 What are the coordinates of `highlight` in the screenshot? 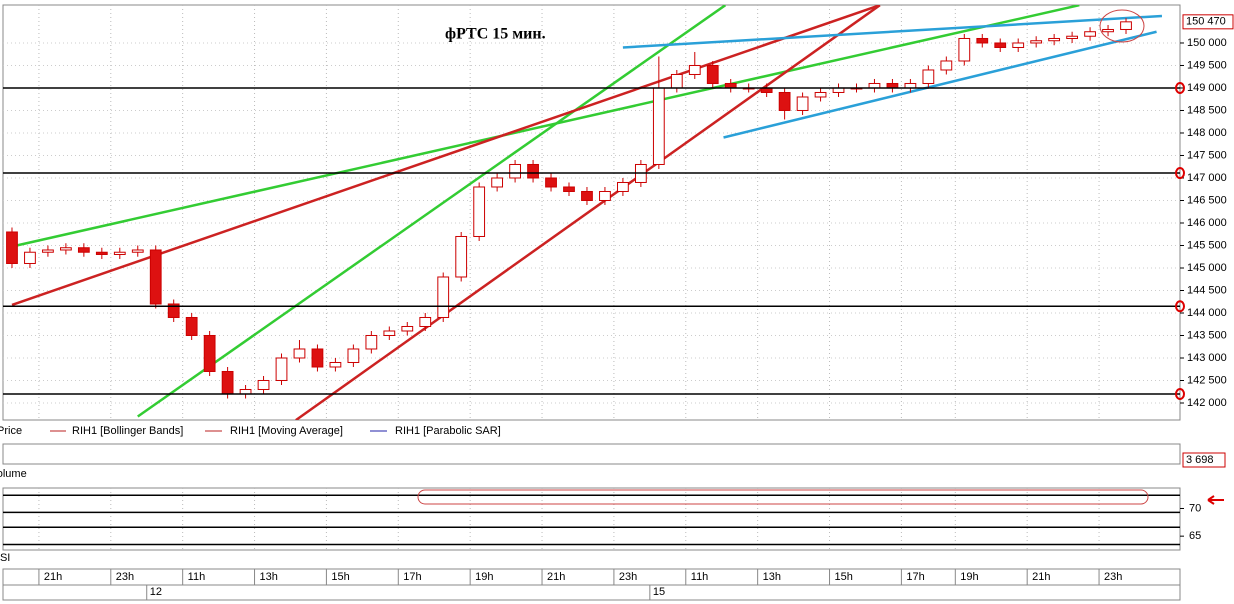 It's located at (1122, 26).